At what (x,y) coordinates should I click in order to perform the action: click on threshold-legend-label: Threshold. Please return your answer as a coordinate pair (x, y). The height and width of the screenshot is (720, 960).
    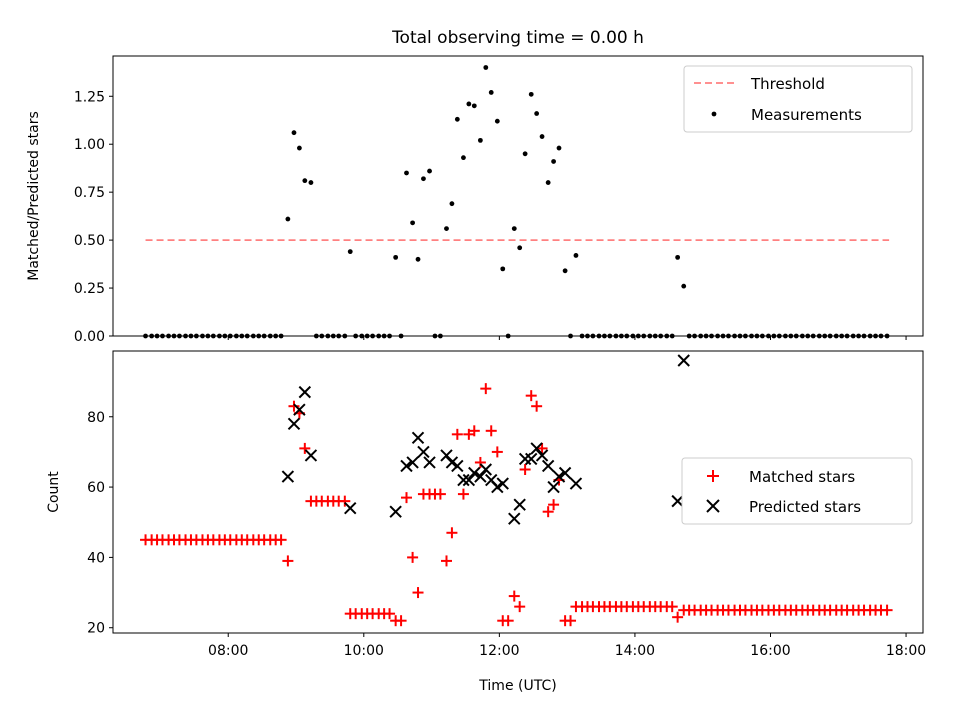
    Looking at the image, I should click on (787, 84).